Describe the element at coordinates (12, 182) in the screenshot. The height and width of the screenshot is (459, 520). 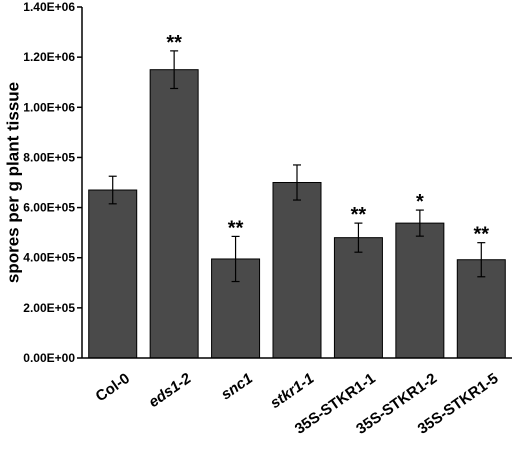
I see `y-axis-label: spores per g plant tissue` at that location.